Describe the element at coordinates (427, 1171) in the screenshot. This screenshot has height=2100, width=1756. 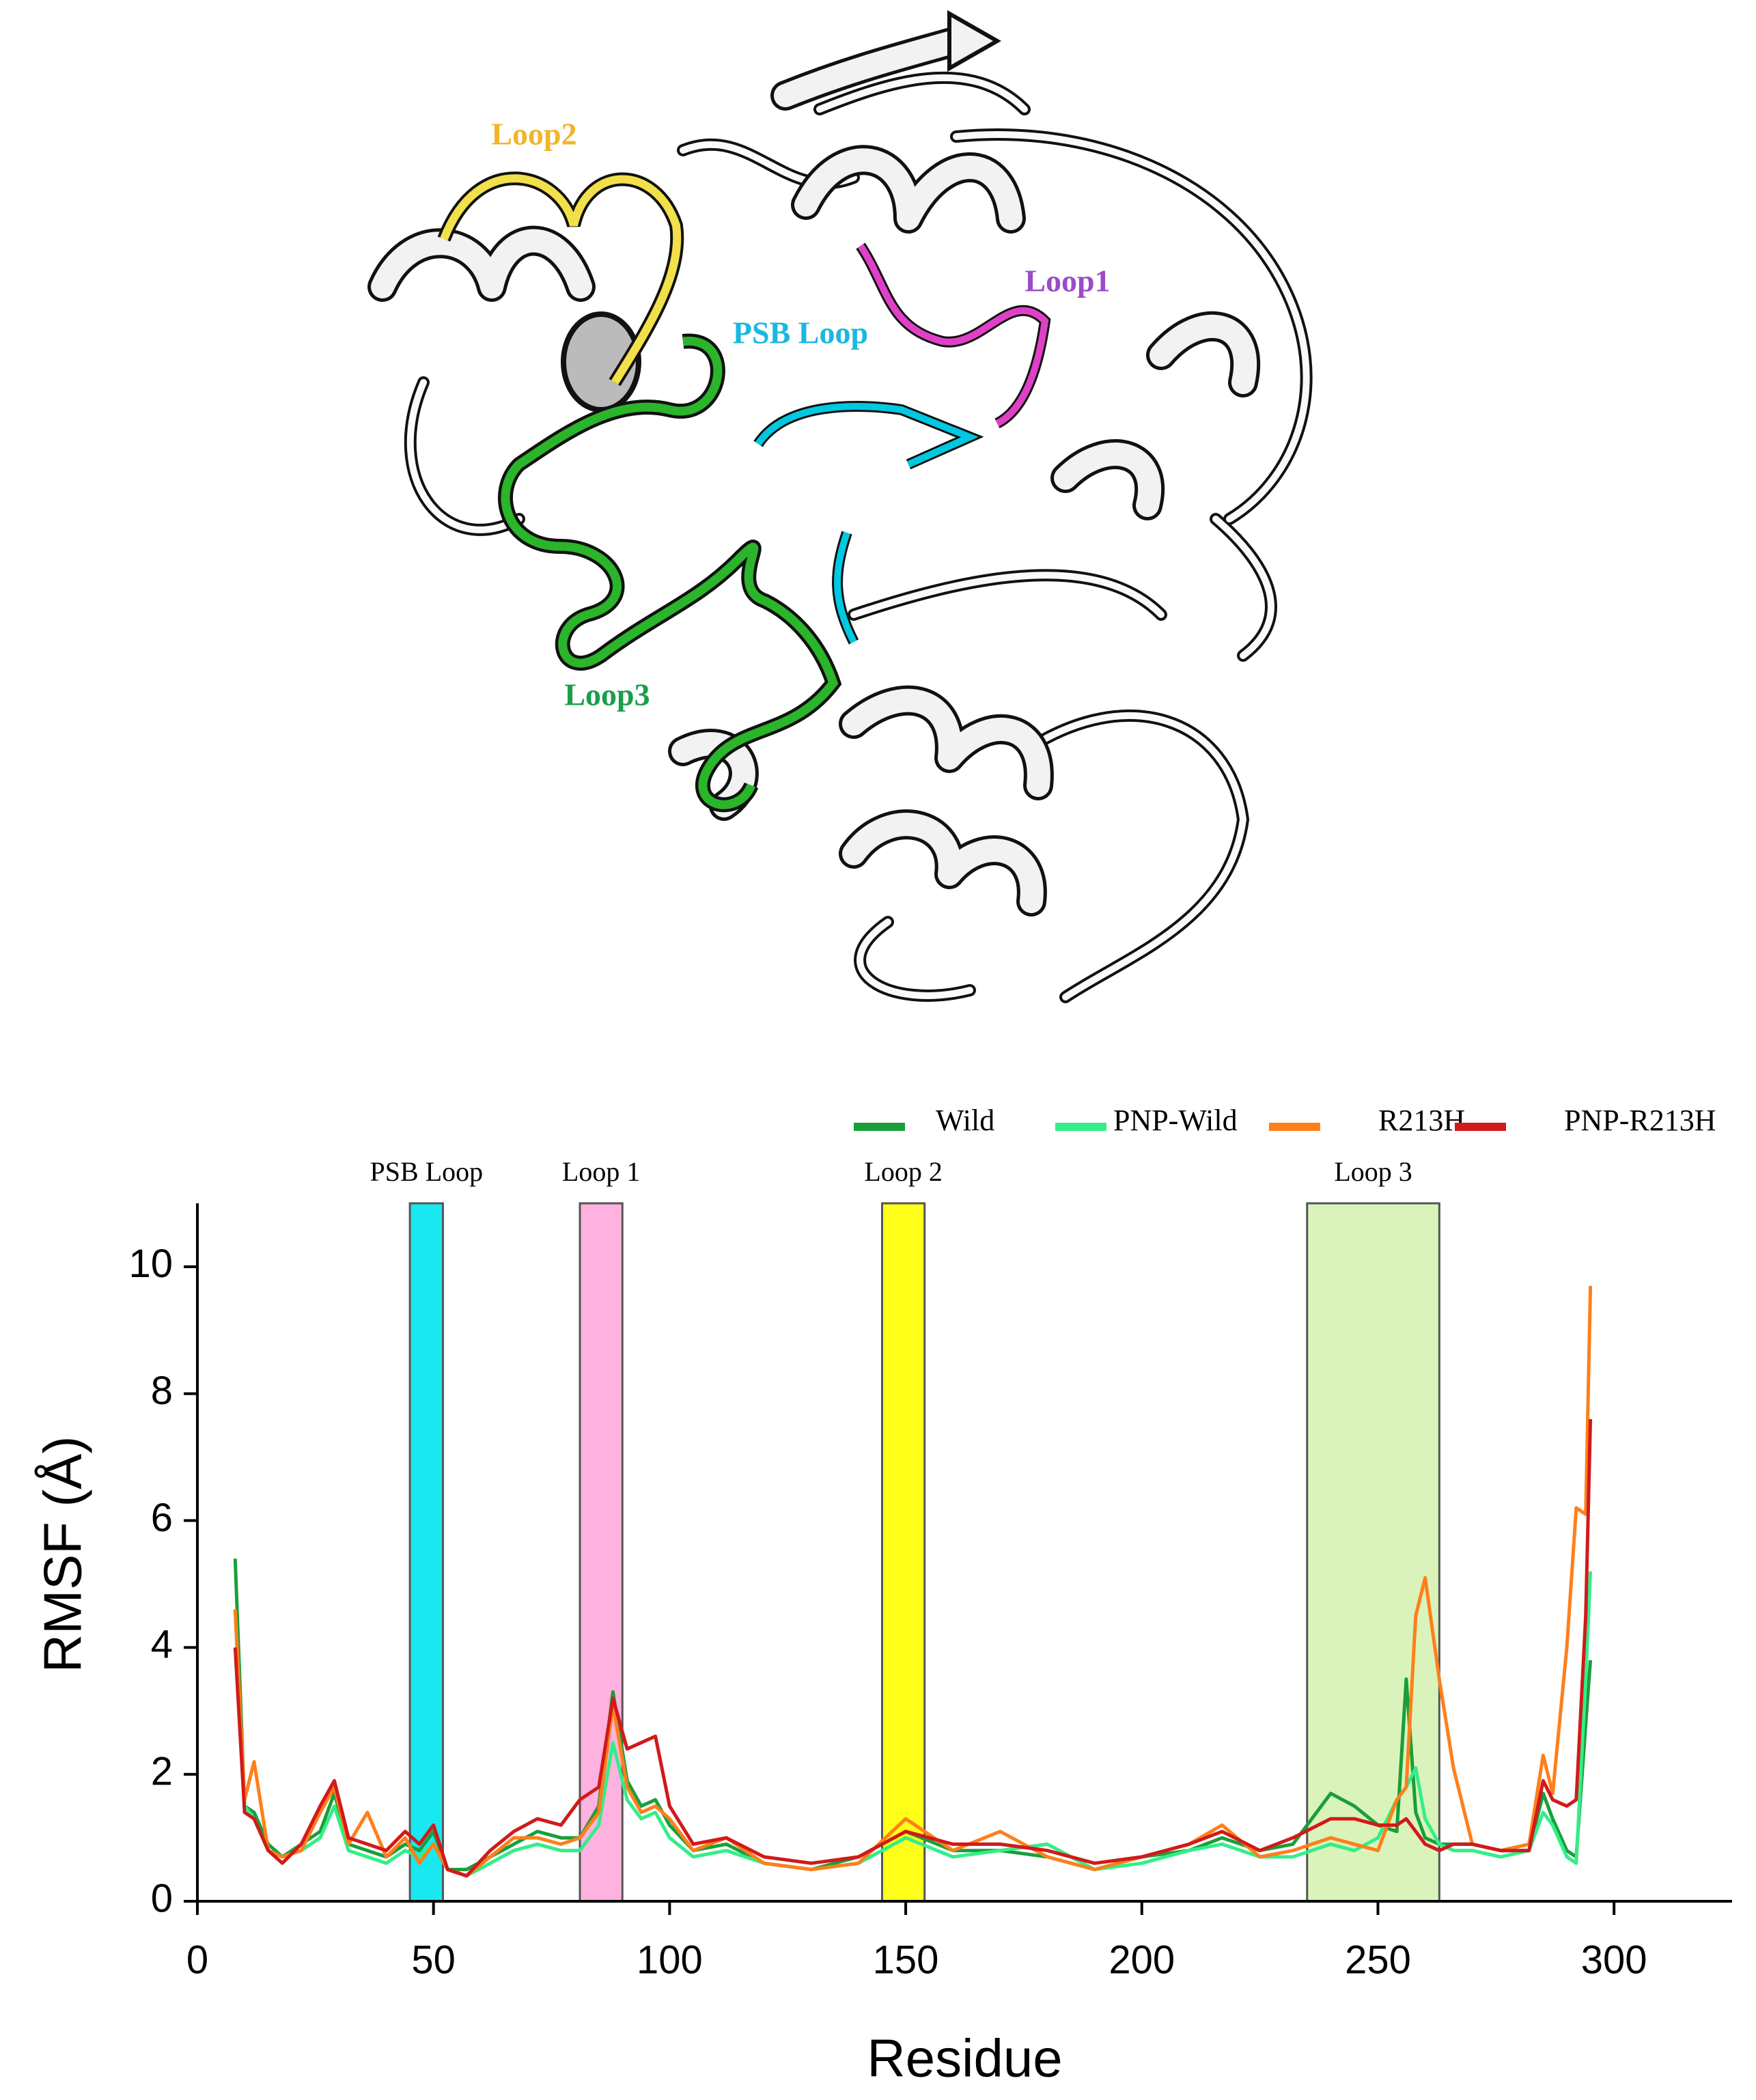
I see `region-label: PSB Loop` at that location.